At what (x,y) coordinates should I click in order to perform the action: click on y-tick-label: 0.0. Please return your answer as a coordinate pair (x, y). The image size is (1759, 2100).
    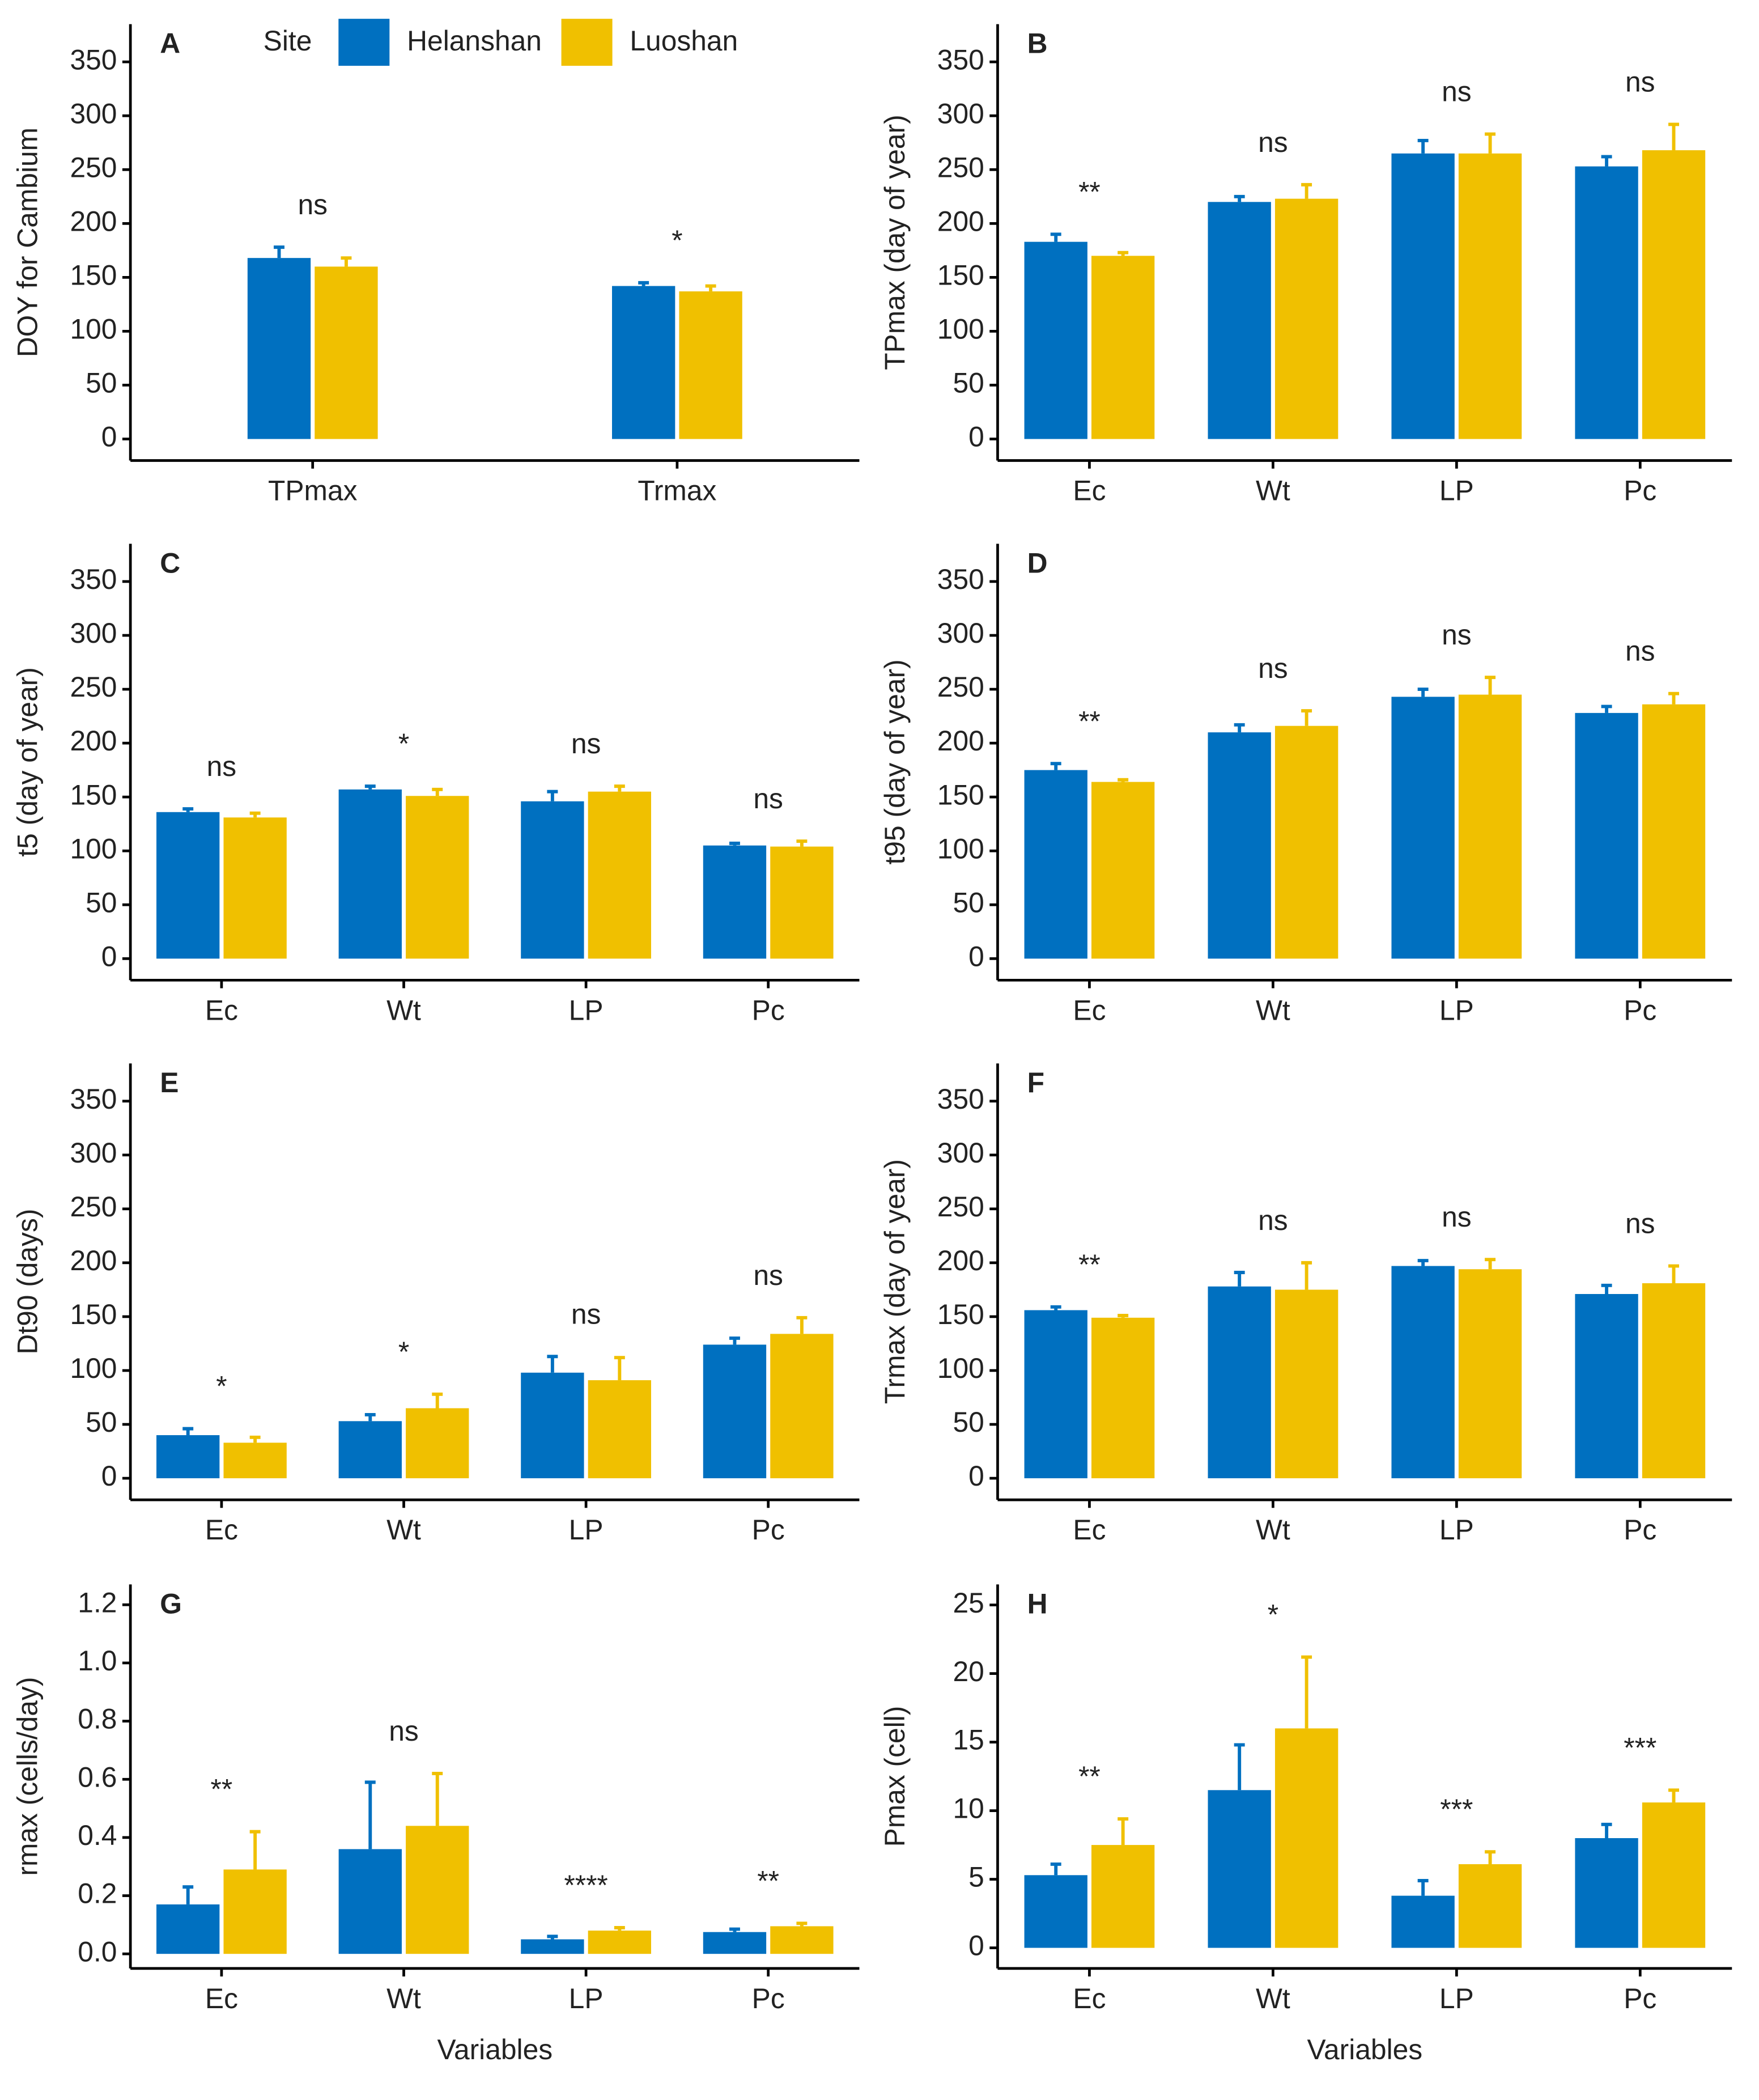
    Looking at the image, I should click on (97, 1951).